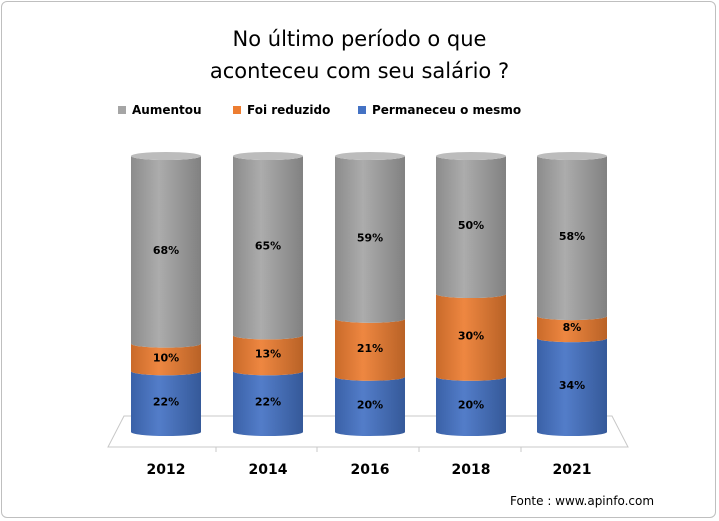 The image size is (719, 521). I want to click on bar-foi-reduzido-2014, so click(268, 355).